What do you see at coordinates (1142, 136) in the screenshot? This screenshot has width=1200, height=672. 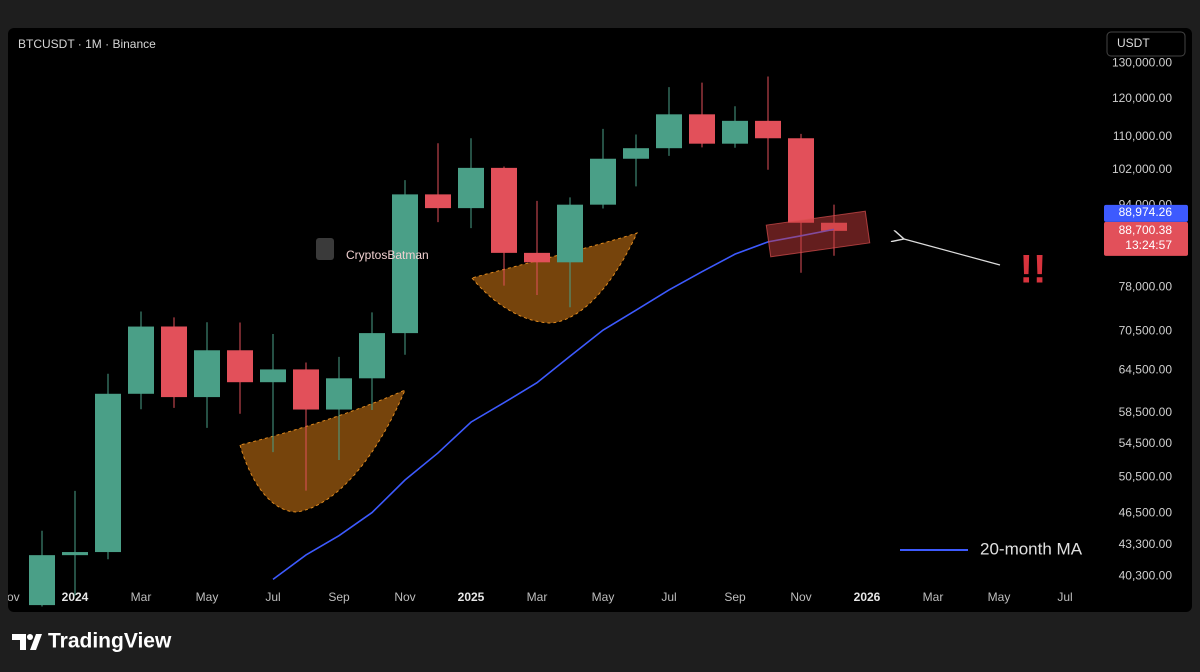 I see `y-tick-label: 110,000.00` at bounding box center [1142, 136].